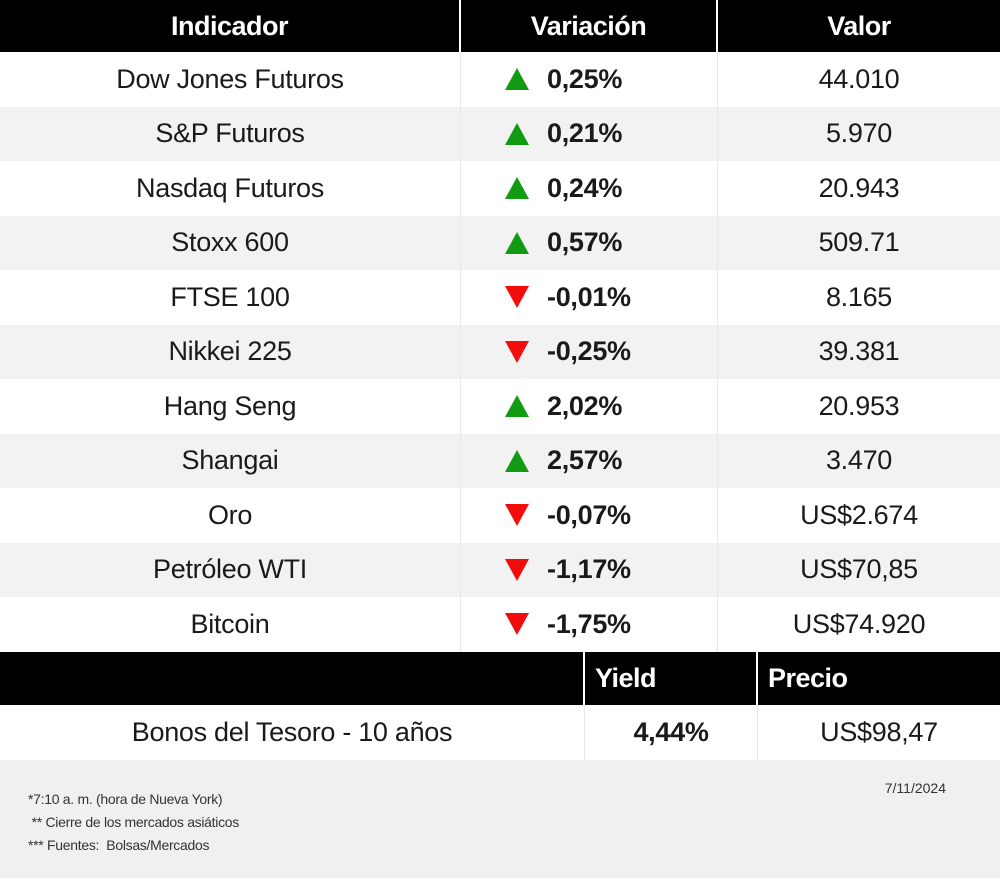  Describe the element at coordinates (230, 624) in the screenshot. I see `indicator-name: Bitcoin` at that location.